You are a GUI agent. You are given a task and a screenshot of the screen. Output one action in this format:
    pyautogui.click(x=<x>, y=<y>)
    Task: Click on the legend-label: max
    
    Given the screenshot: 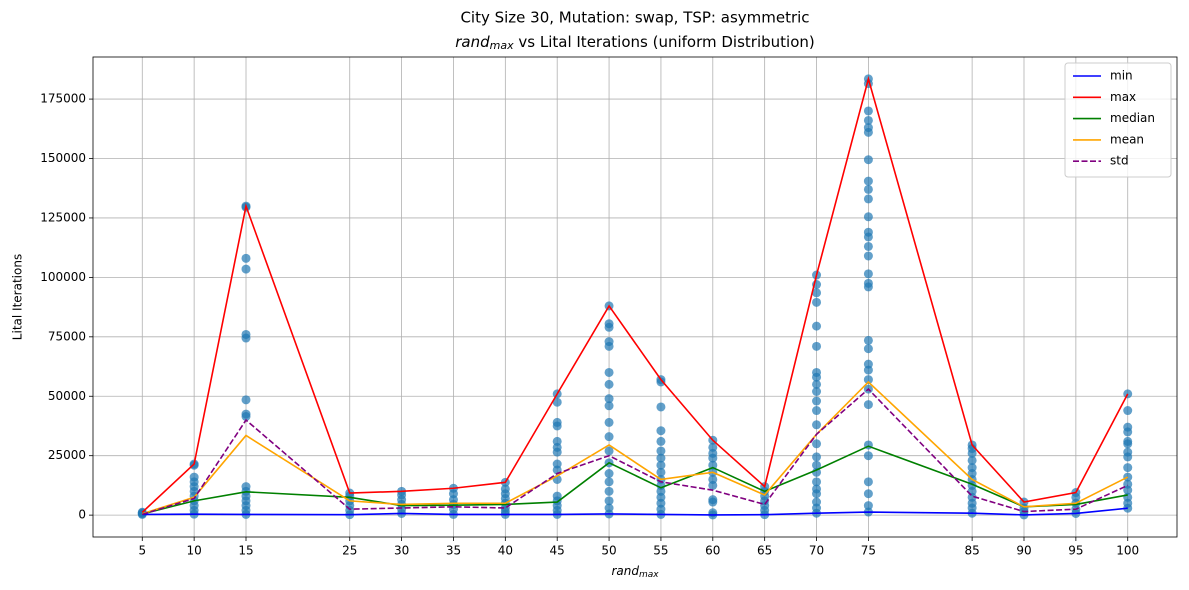 What is the action you would take?
    pyautogui.click(x=1123, y=97)
    